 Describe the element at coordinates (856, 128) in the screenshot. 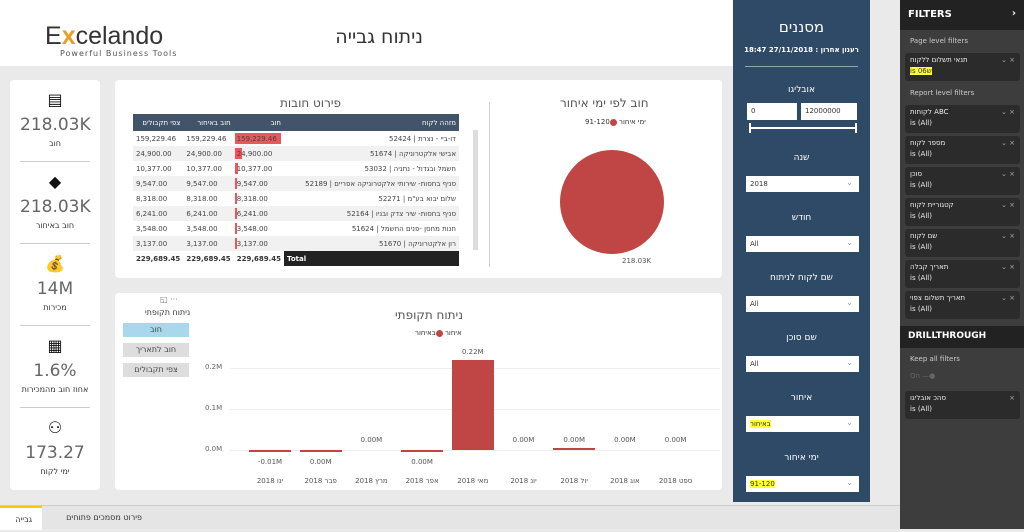

I see `slider-handle-max` at that location.